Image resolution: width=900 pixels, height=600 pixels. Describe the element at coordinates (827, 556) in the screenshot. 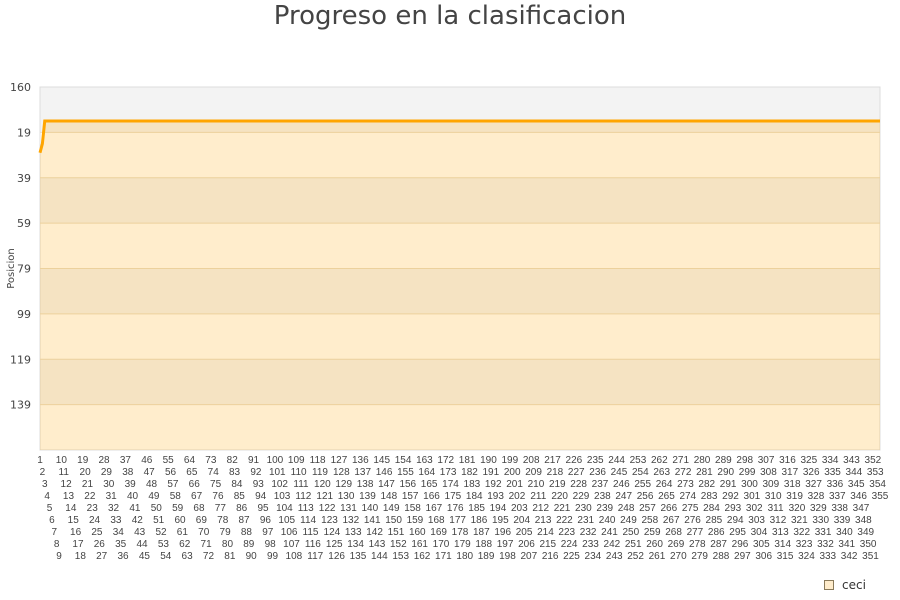

I see `x-tick-label: 333` at that location.